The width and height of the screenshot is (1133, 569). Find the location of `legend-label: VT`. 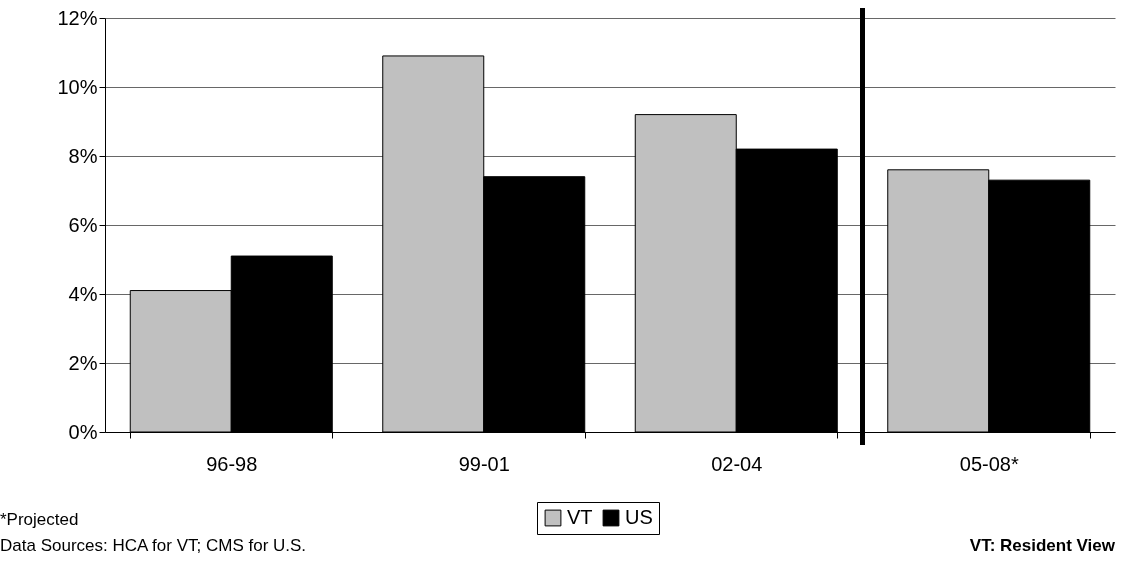

legend-label: VT is located at coordinates (580, 517).